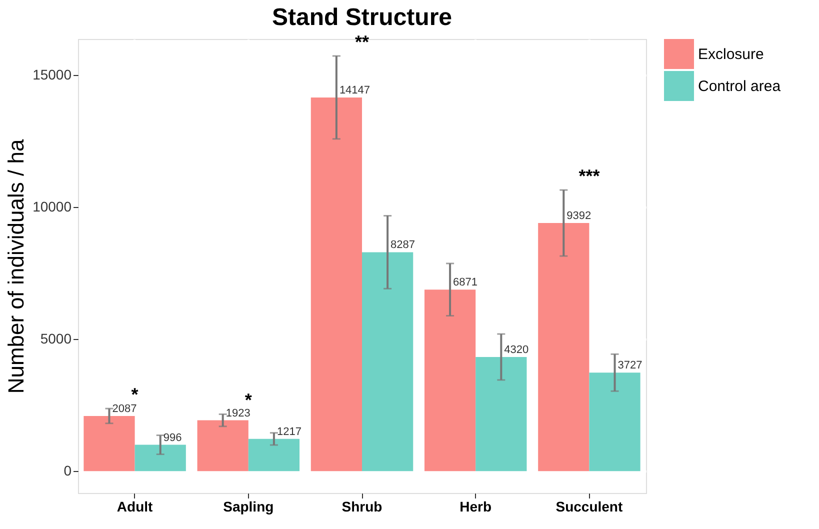  Describe the element at coordinates (362, 42) in the screenshot. I see `annotation: **` at that location.